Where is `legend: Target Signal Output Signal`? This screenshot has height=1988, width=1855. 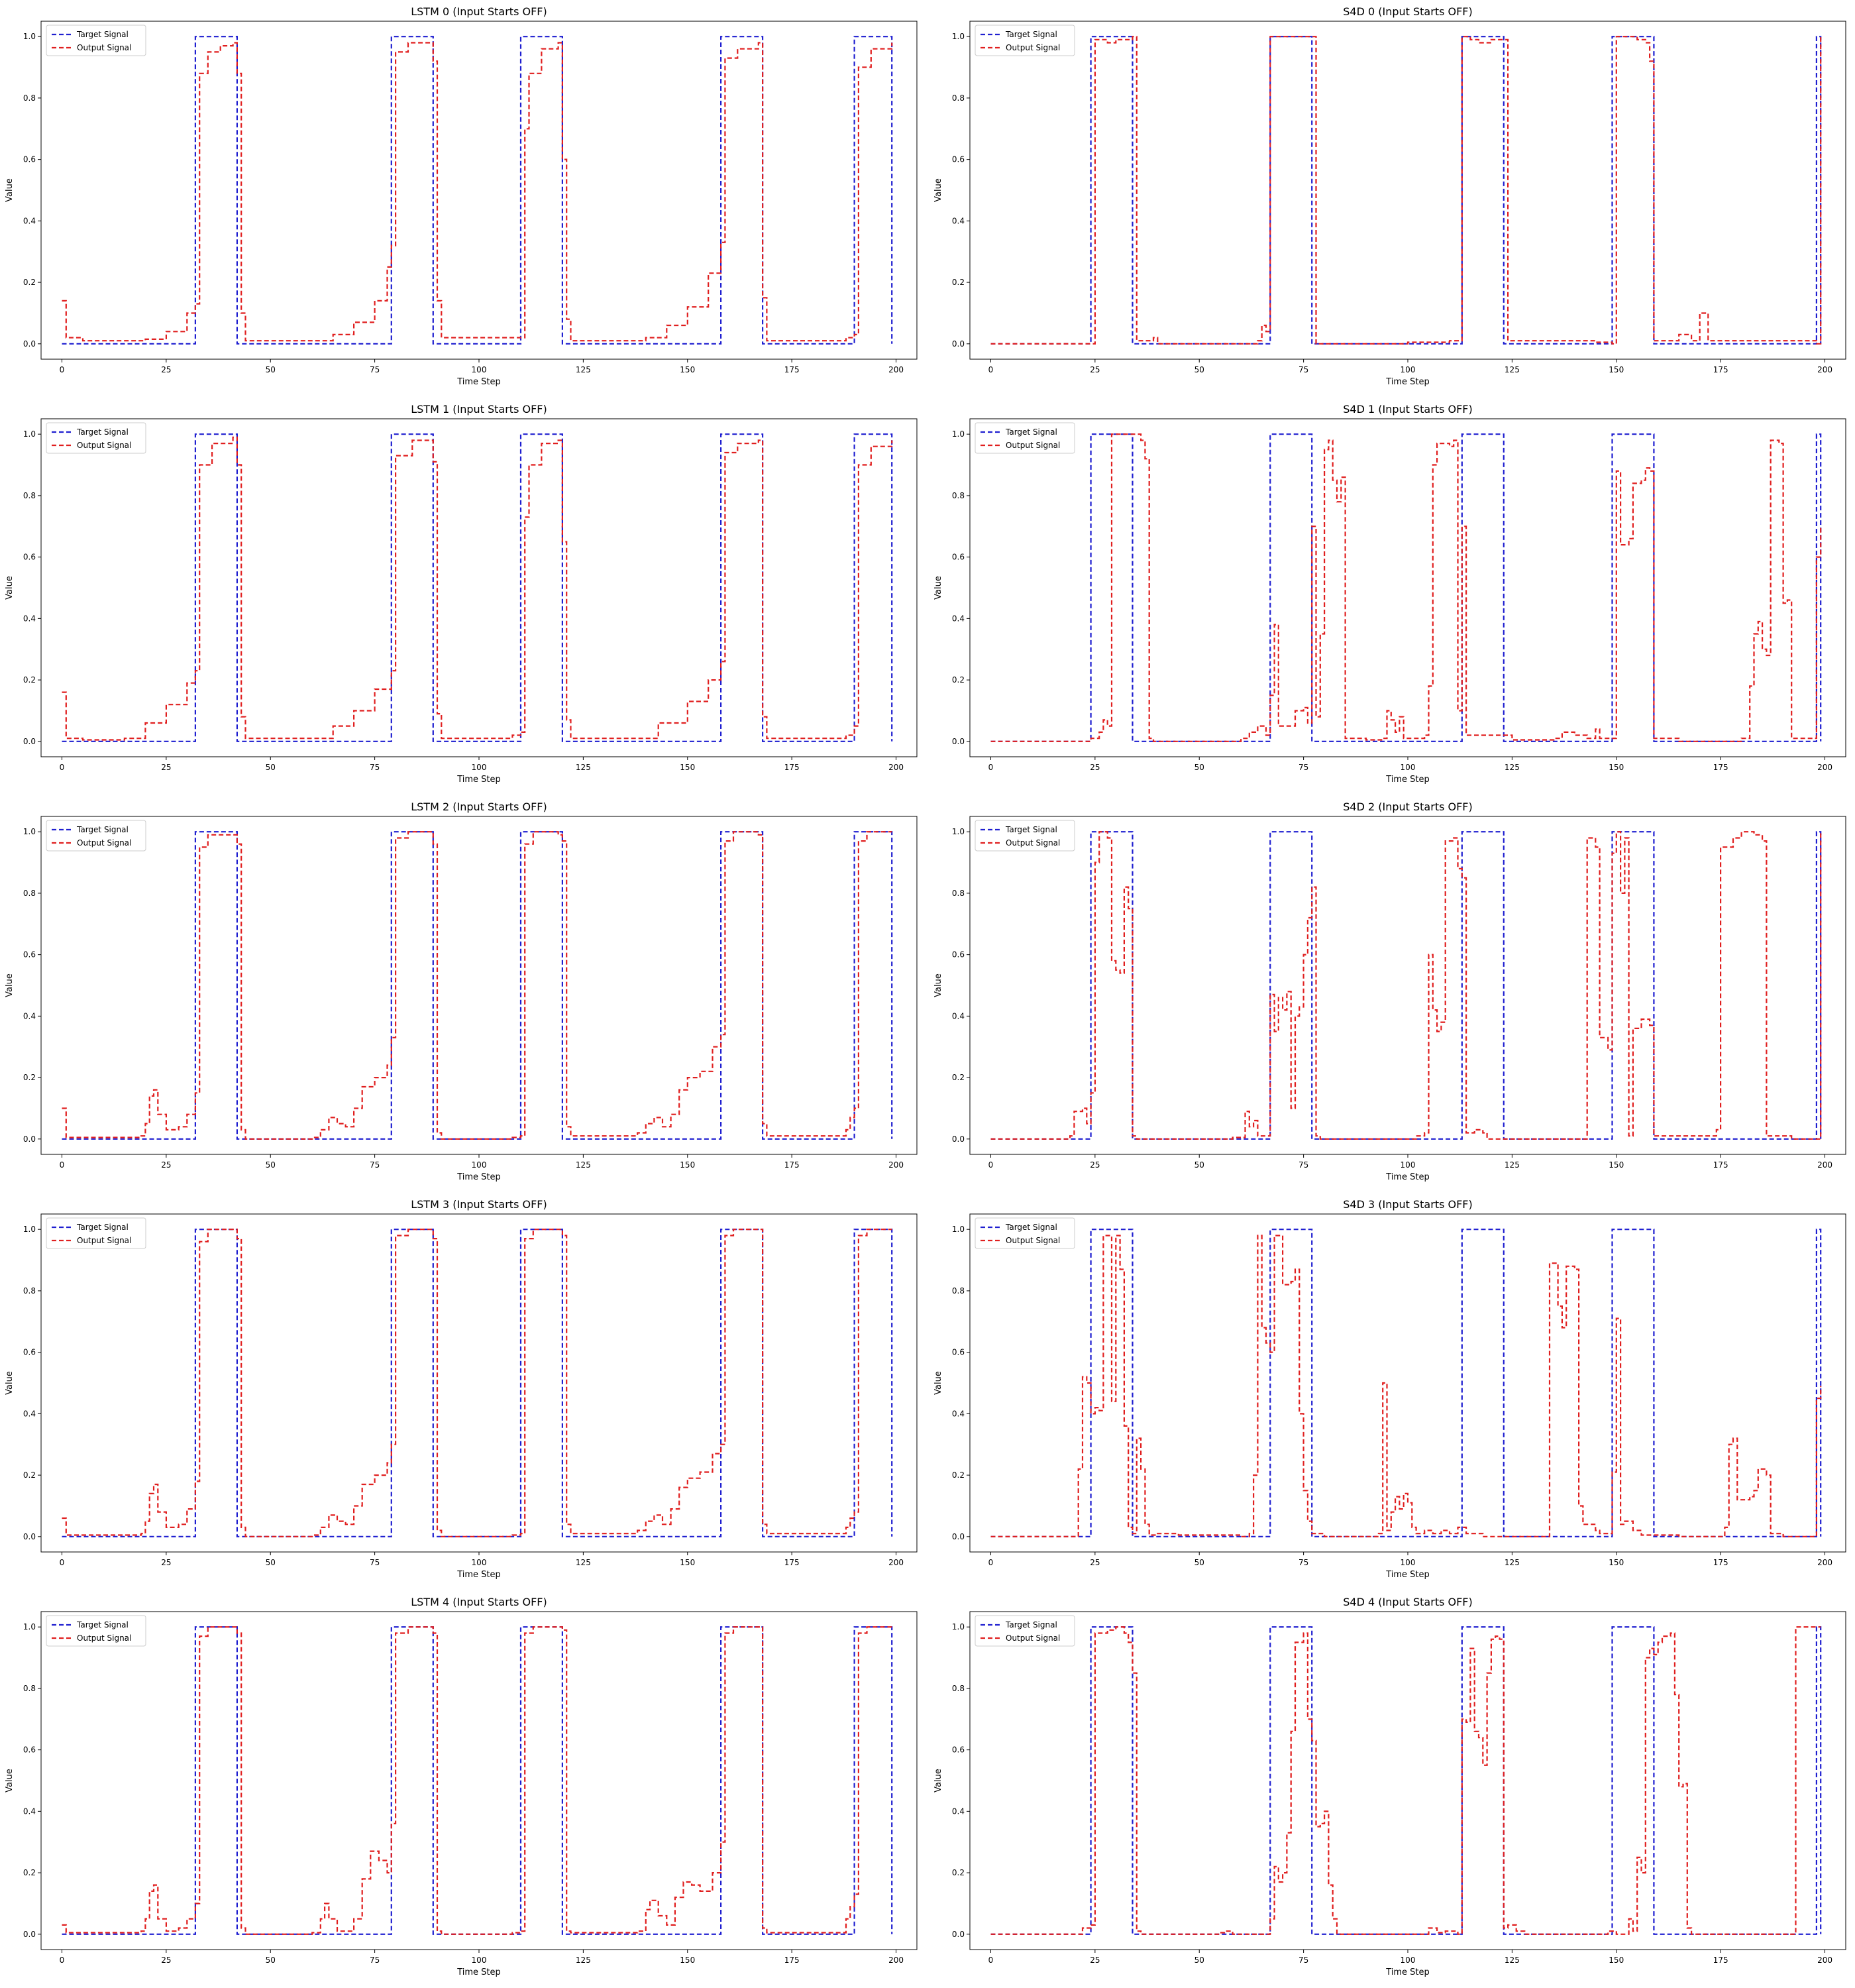 legend: Target Signal Output Signal is located at coordinates (96, 836).